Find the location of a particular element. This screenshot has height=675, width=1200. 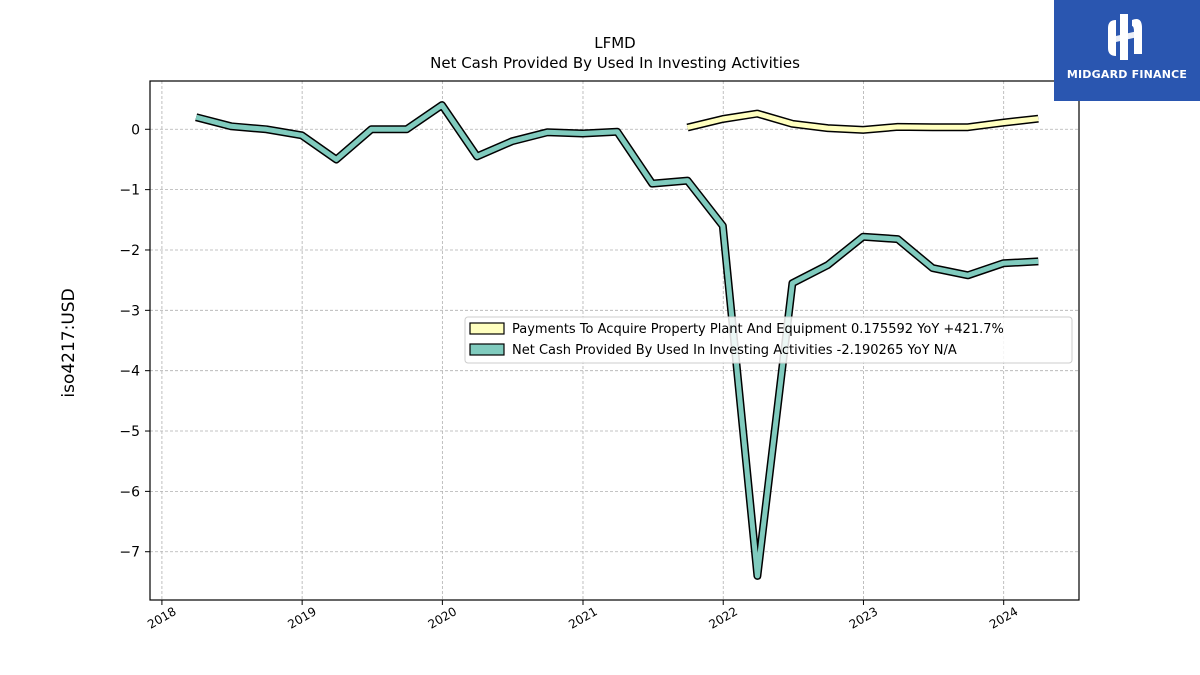

logo-mark-icon is located at coordinates (1125, 37).